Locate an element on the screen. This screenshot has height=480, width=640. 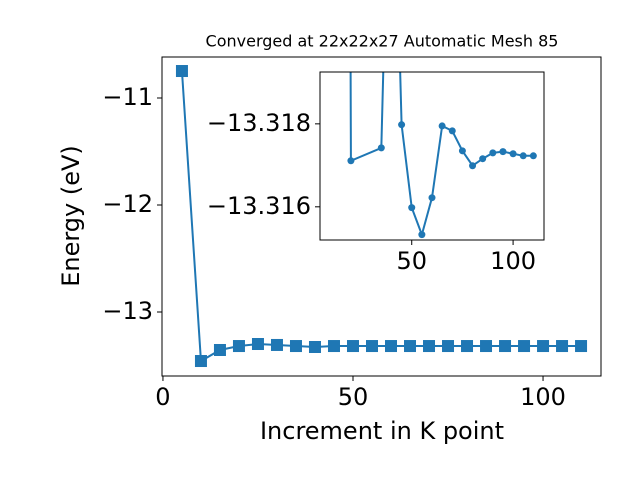
axes-frame is located at coordinates (432, 156).